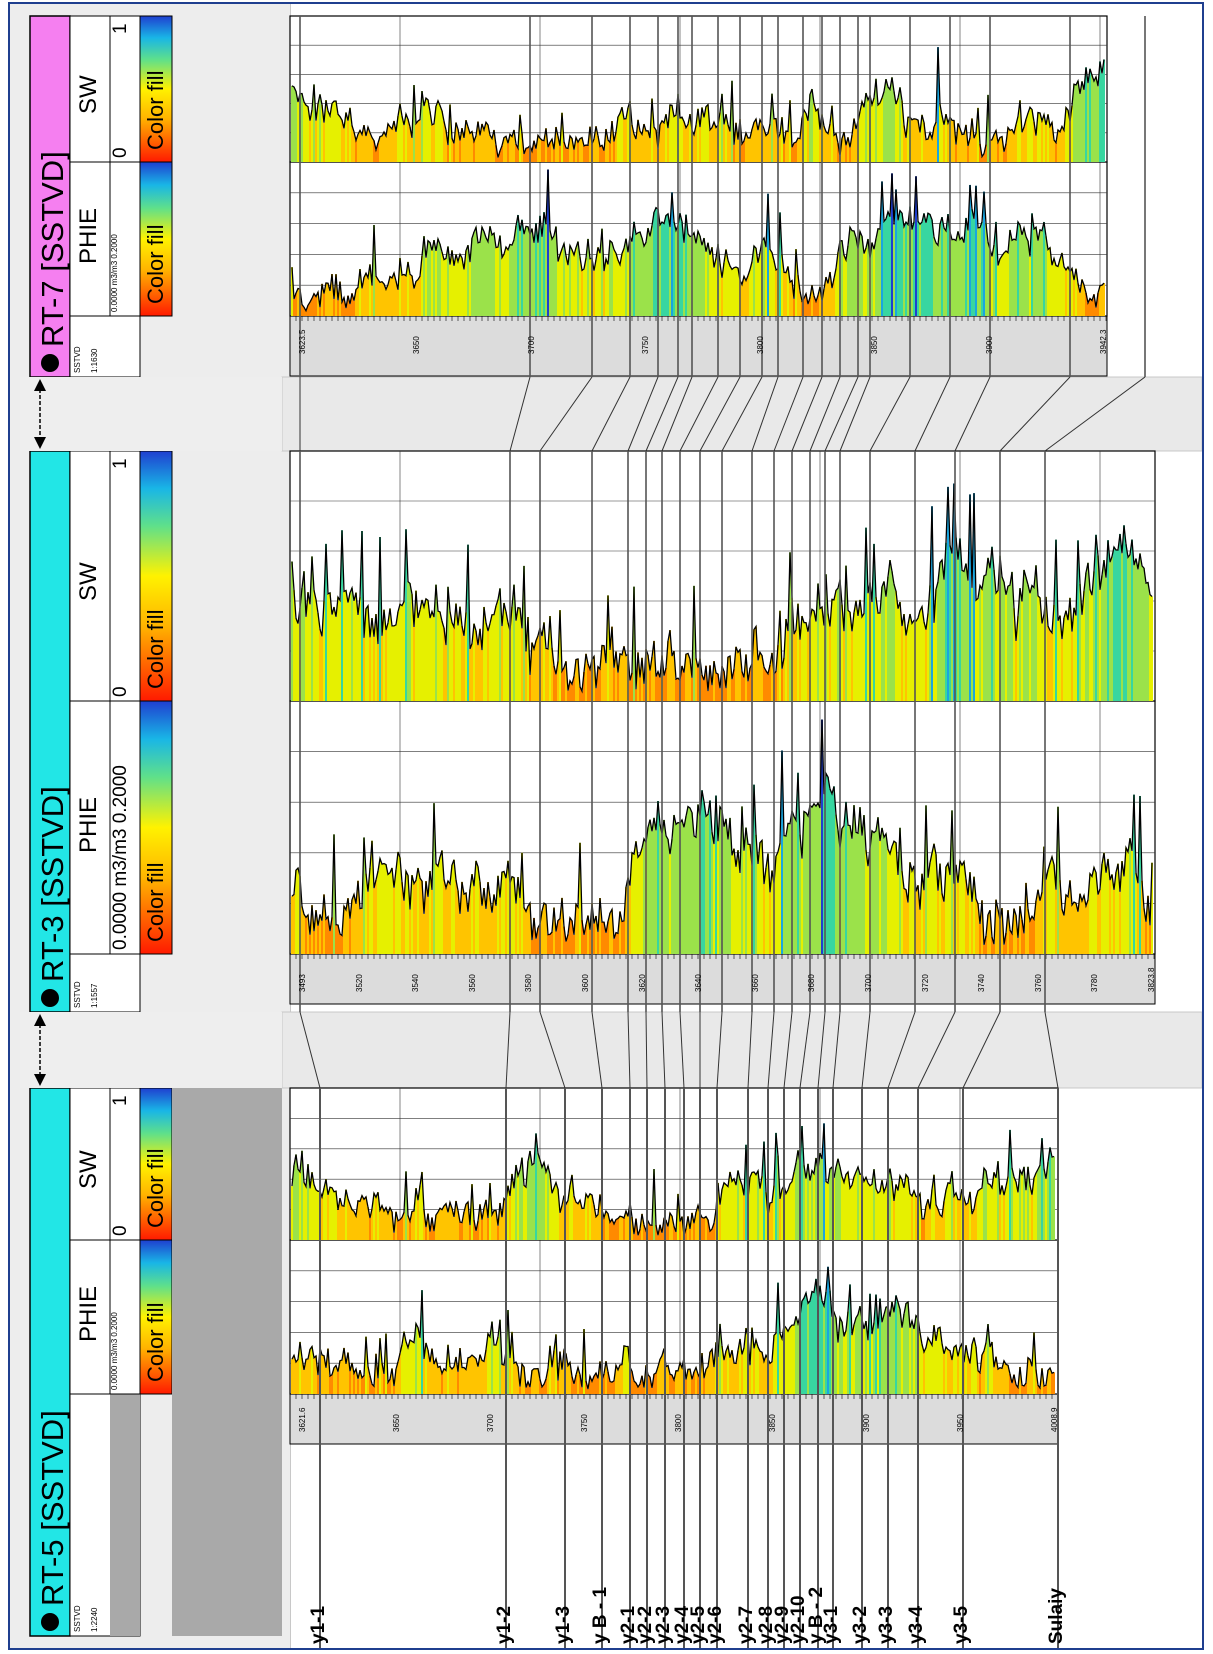  What do you see at coordinates (1056, 1616) in the screenshot?
I see `zone-label-20: Sulaiy` at bounding box center [1056, 1616].